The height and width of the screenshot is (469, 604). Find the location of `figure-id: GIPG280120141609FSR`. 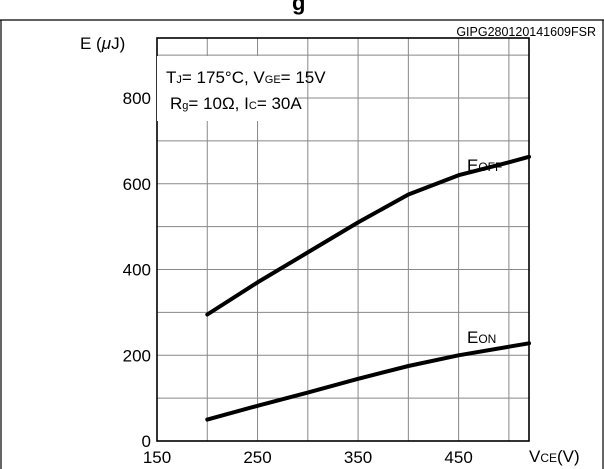

figure-id: GIPG280120141609FSR is located at coordinates (526, 32).